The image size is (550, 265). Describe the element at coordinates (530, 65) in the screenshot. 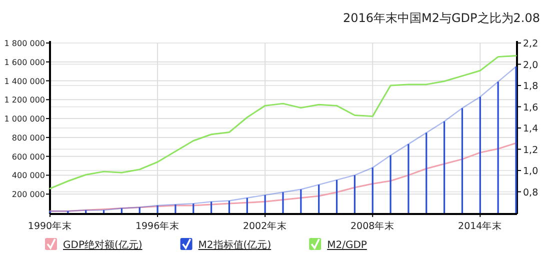

I see `y2-tick-label: 2,0` at that location.